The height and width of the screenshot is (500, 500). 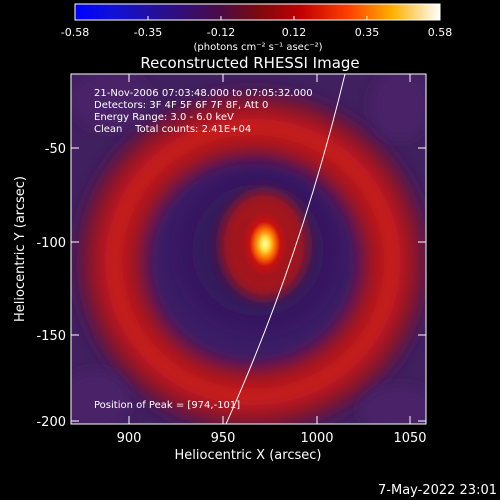 I want to click on colorbar-tick-label: -0.35, so click(x=148, y=32).